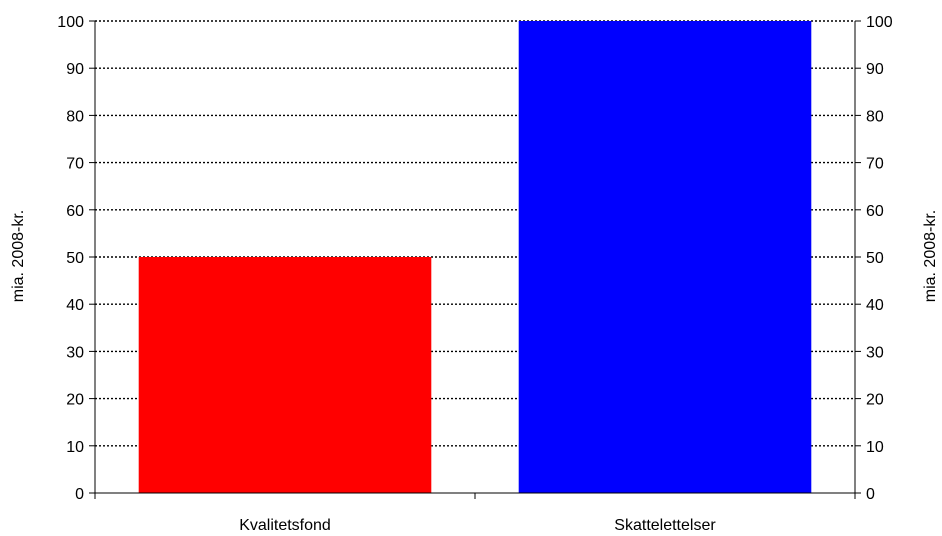 This screenshot has width=942, height=536. I want to click on x-tick-label: Skattelettelser, so click(665, 525).